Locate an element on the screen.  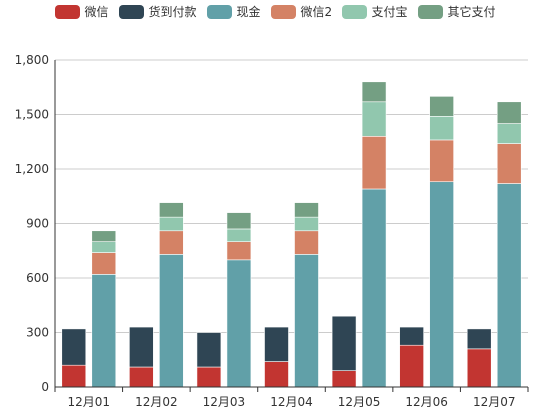
bar-货到付款-12月07 is located at coordinates (479, 339).